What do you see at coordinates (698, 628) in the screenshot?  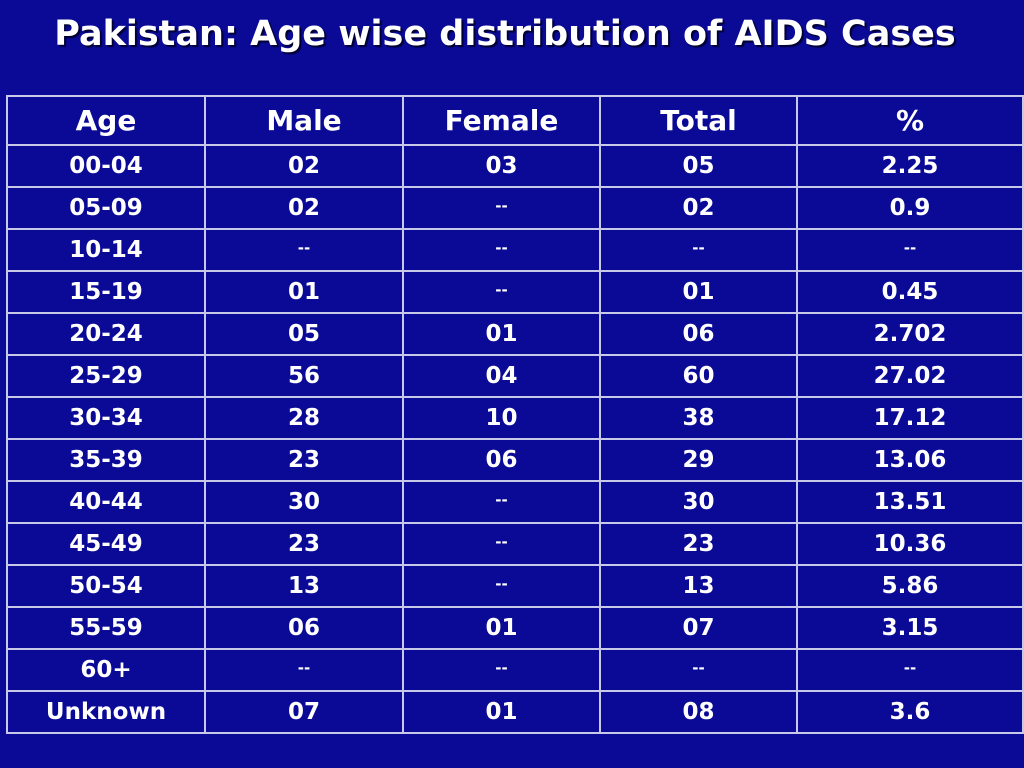 I see `total-cell: 07` at bounding box center [698, 628].